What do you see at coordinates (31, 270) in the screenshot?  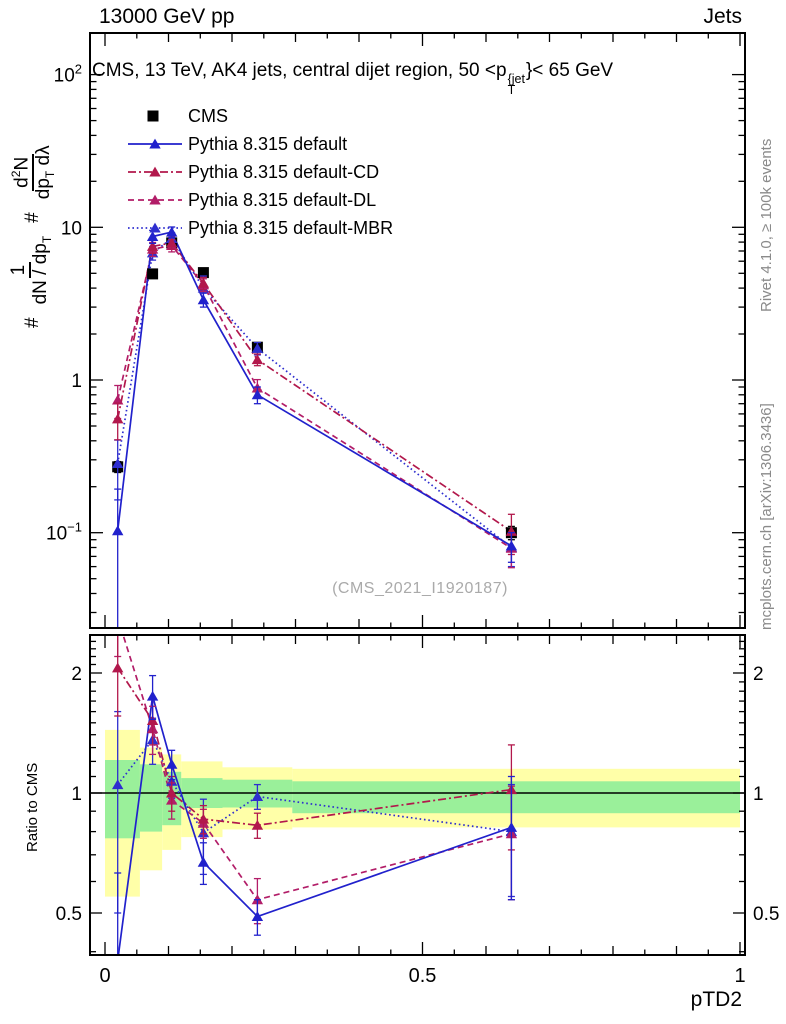 I see `fraction-one-over-dndpt: 1 dN / dpT` at bounding box center [31, 270].